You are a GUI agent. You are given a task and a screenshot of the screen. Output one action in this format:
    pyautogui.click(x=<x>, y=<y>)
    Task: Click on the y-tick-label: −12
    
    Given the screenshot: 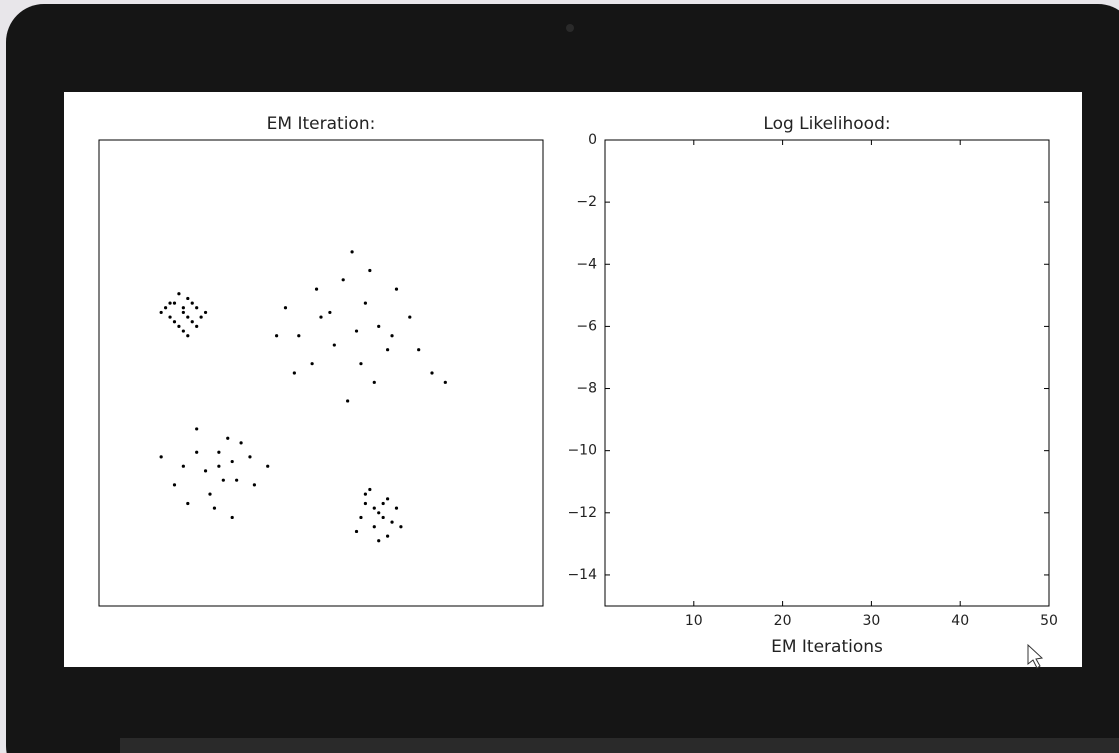 What is the action you would take?
    pyautogui.click(x=582, y=513)
    